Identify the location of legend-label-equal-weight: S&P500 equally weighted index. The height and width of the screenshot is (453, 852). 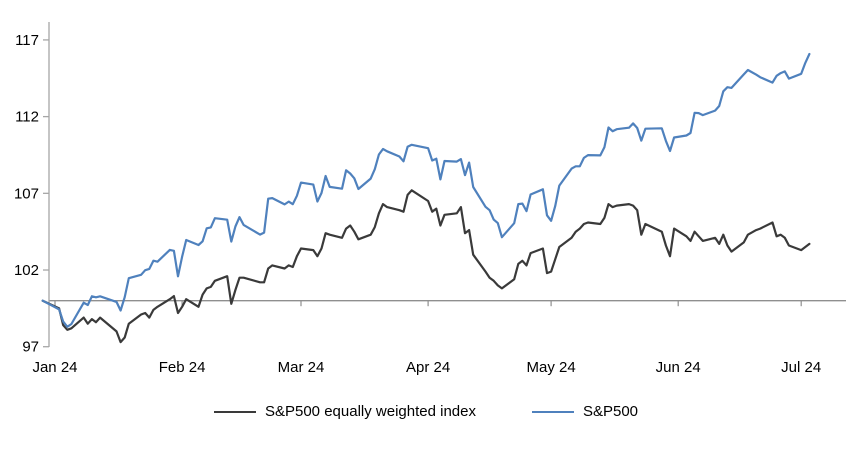
(370, 411).